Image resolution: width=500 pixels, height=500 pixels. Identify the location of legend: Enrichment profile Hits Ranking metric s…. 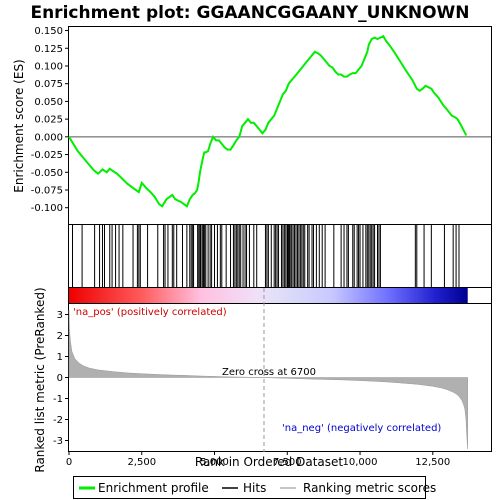
(254, 487).